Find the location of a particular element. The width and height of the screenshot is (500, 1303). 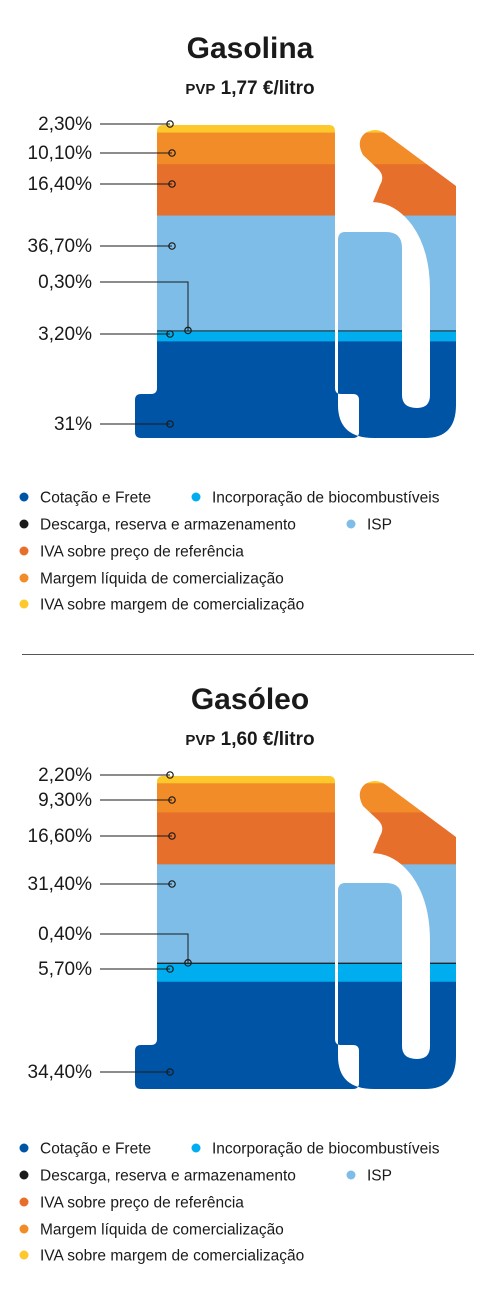

section-divider is located at coordinates (248, 654).